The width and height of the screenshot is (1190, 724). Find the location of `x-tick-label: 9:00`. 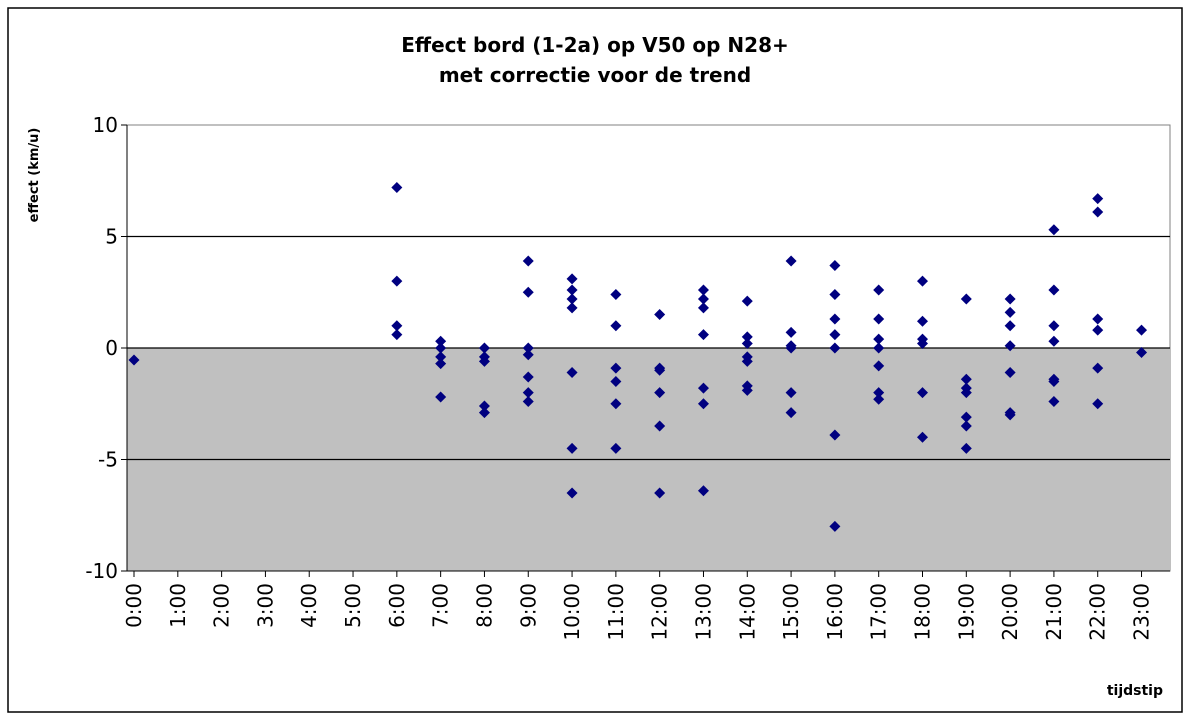

x-tick-label: 9:00 is located at coordinates (528, 605).